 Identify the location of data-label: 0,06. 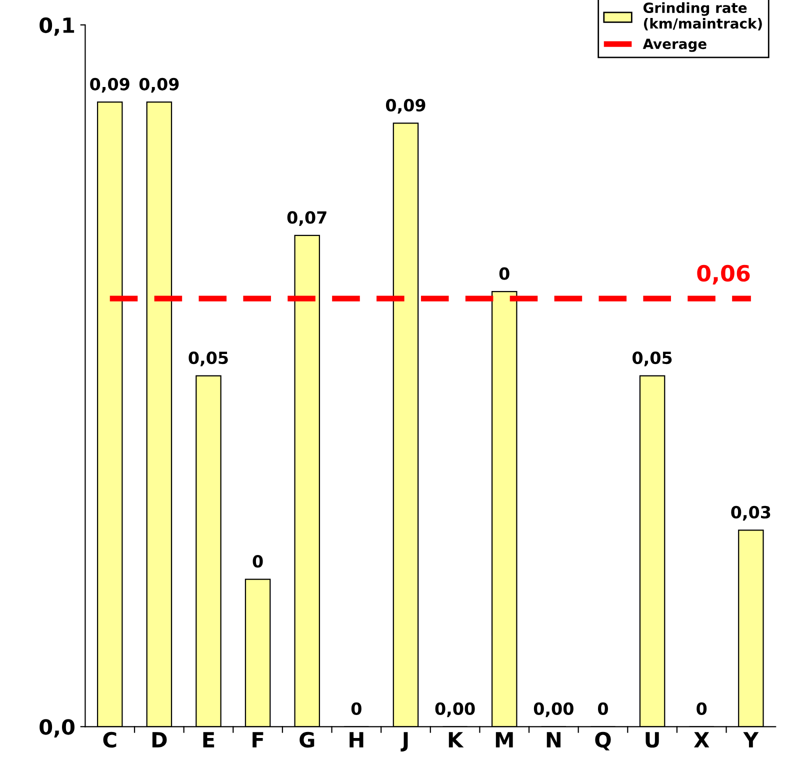
(723, 274).